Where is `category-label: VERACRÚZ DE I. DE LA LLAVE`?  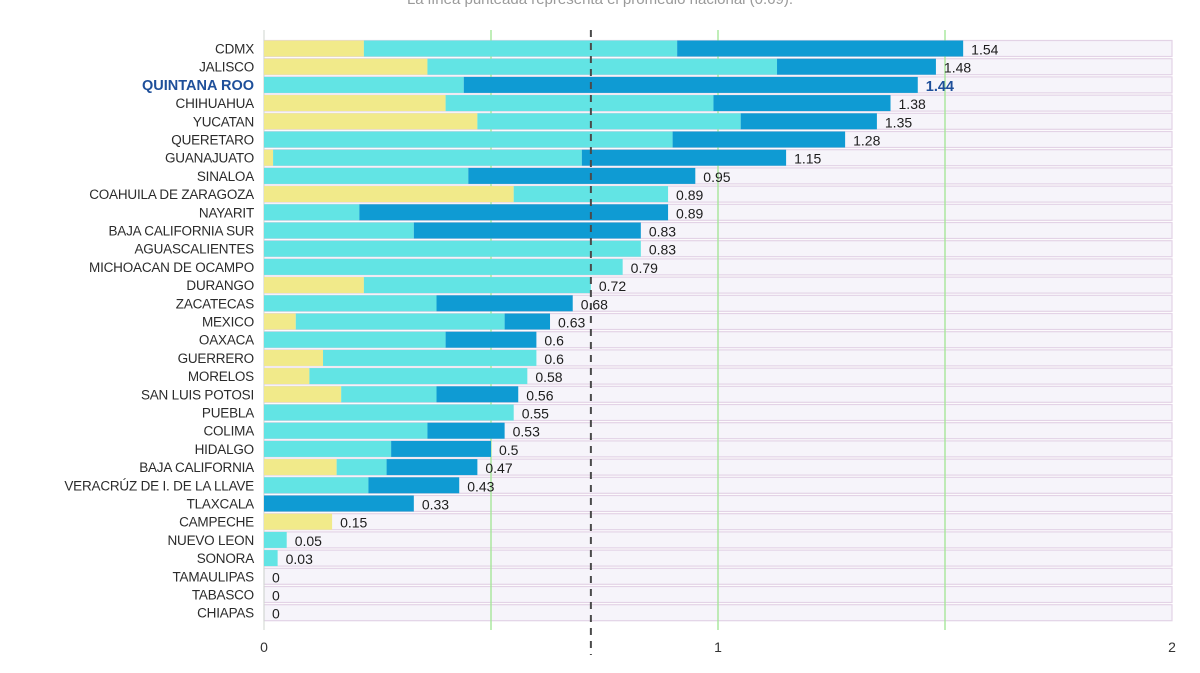
category-label: VERACRÚZ DE I. DE LA LLAVE is located at coordinates (159, 485).